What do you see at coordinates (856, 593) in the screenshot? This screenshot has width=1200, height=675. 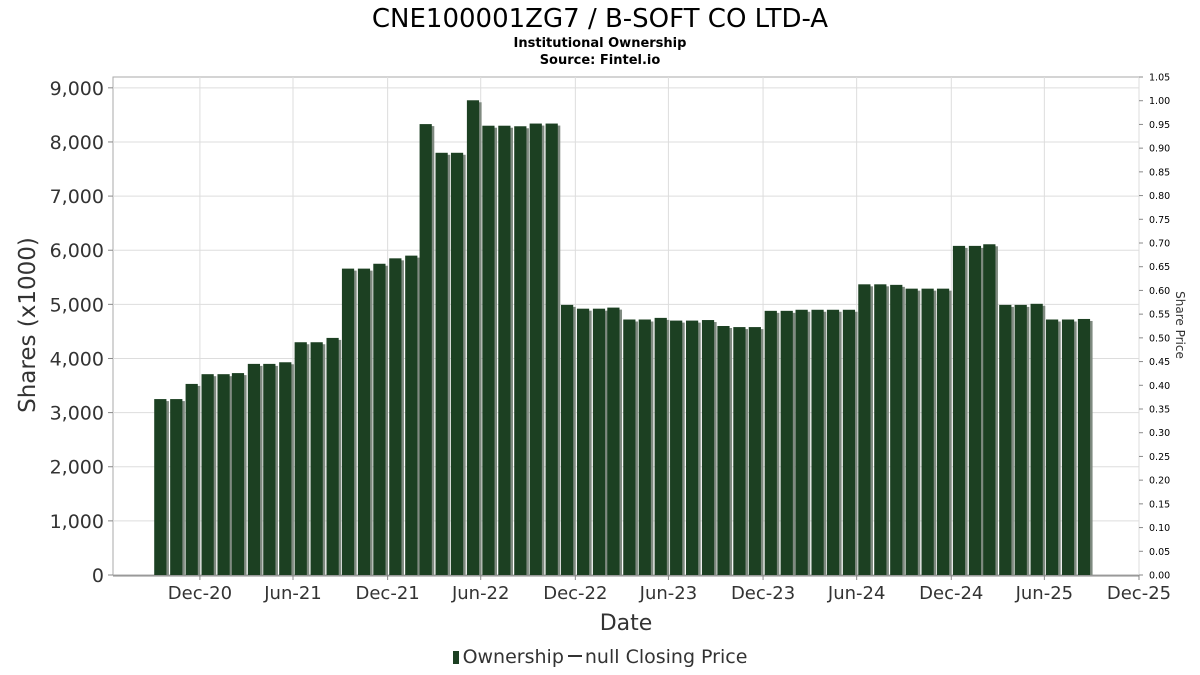 I see `x-tick-label: Jun-24` at bounding box center [856, 593].